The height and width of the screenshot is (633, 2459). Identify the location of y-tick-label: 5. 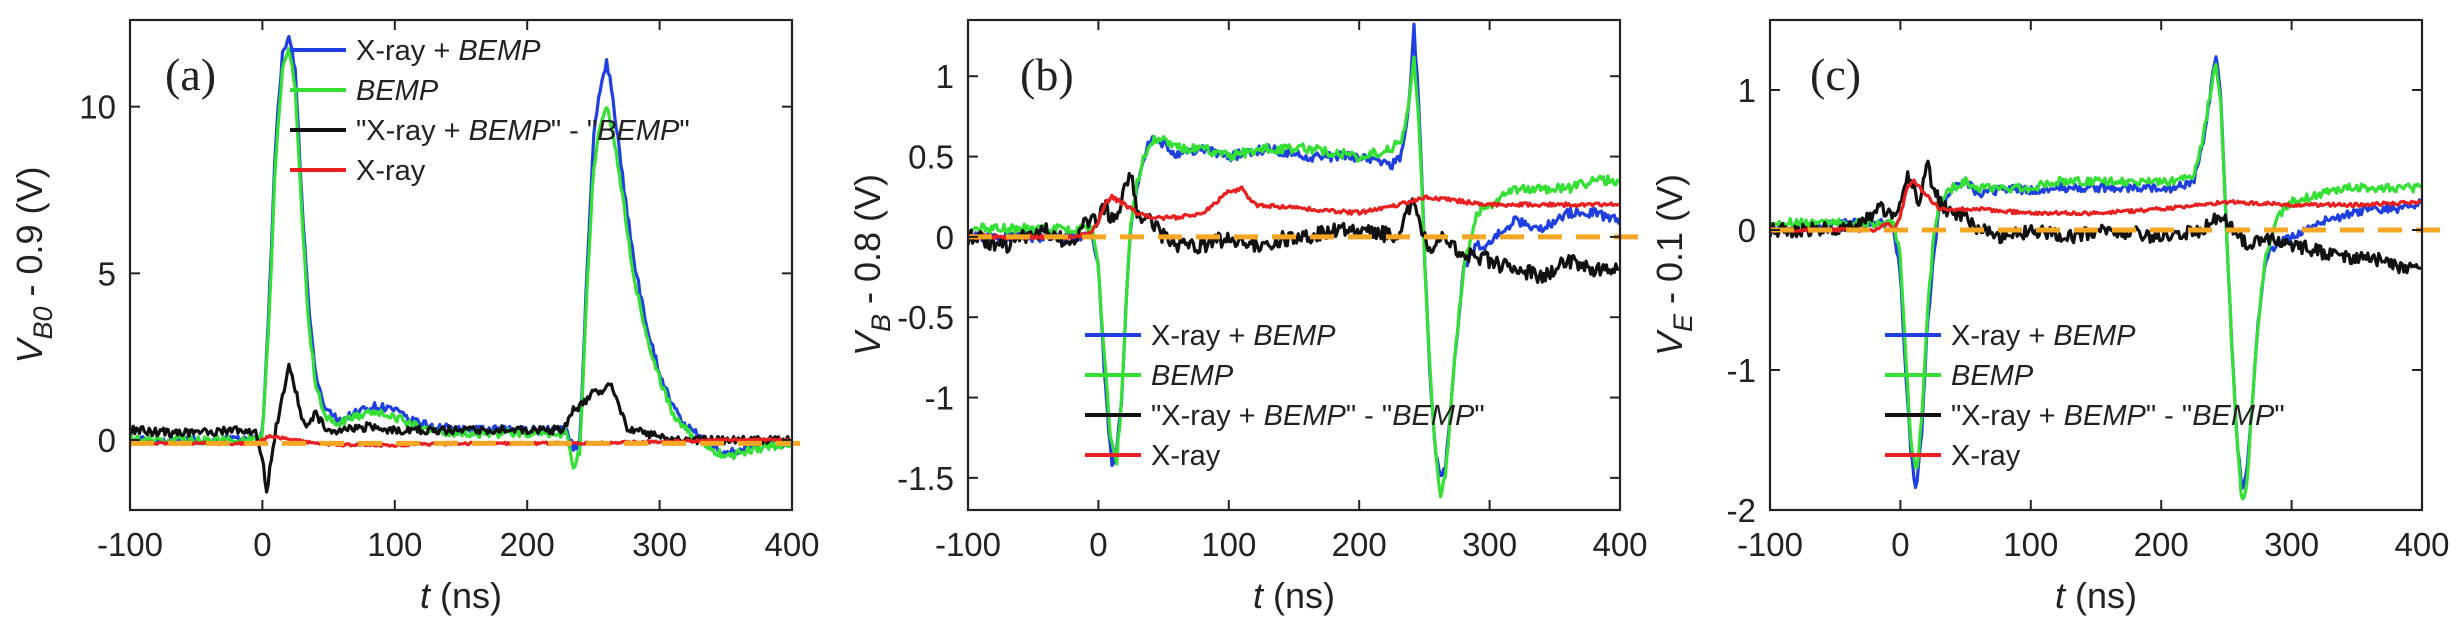
(107, 273).